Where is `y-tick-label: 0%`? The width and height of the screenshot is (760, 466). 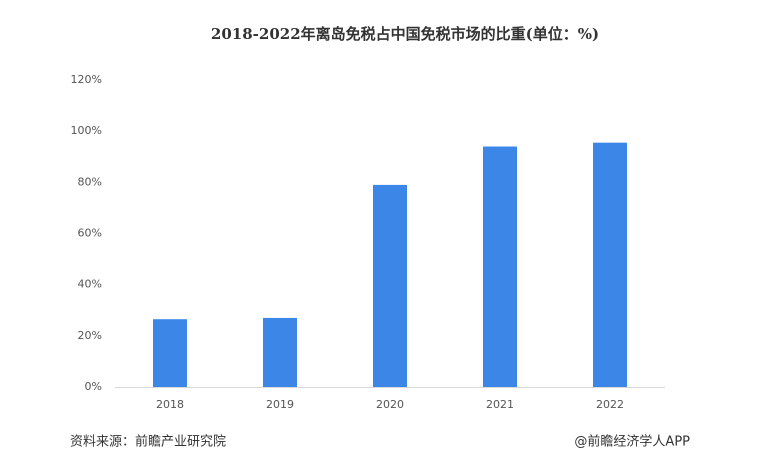 y-tick-label: 0% is located at coordinates (93, 386).